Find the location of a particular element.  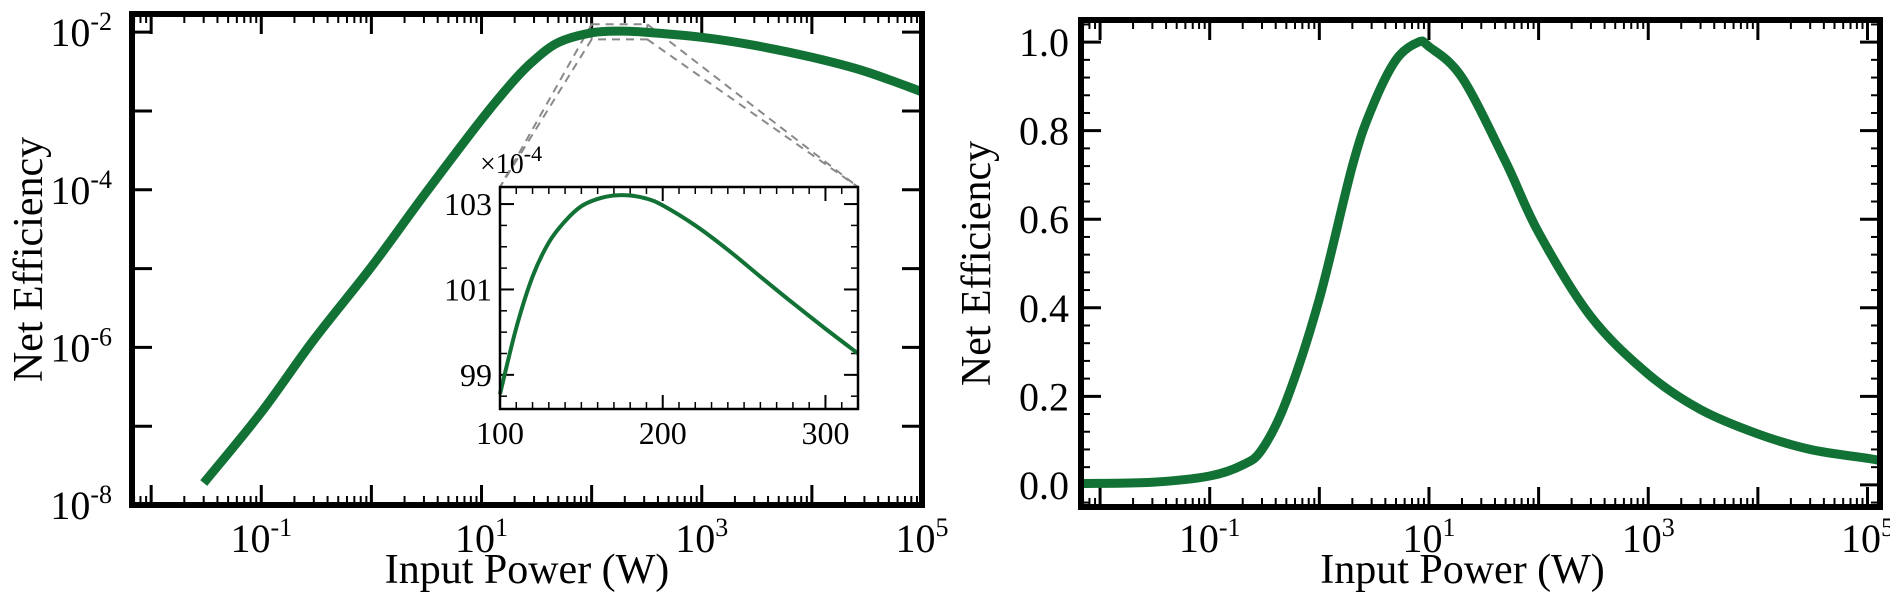

inset-x-tick-label: 200 is located at coordinates (663, 433).